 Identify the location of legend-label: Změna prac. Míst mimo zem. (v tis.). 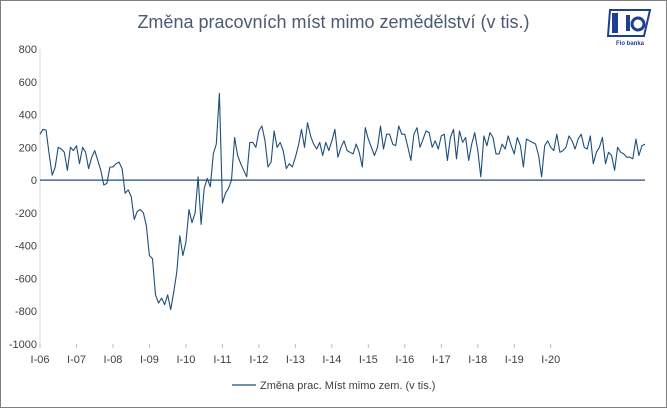
(347, 386).